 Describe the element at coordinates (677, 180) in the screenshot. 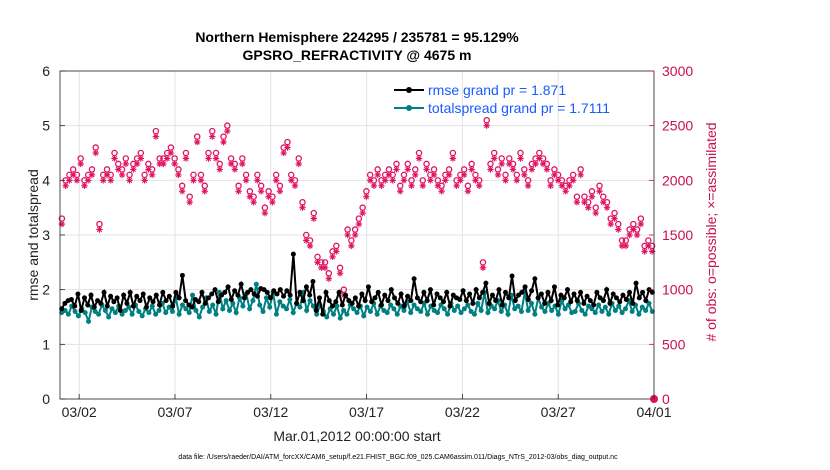

I see `y-tick-label-right: 2000` at that location.